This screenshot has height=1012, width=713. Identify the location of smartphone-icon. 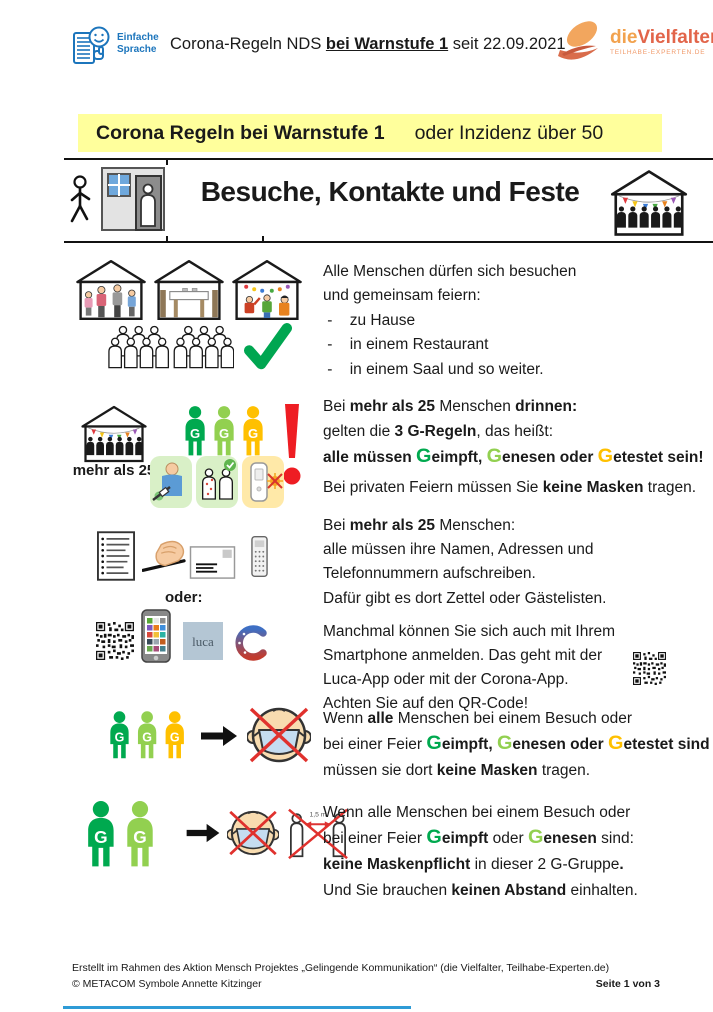
(156, 636).